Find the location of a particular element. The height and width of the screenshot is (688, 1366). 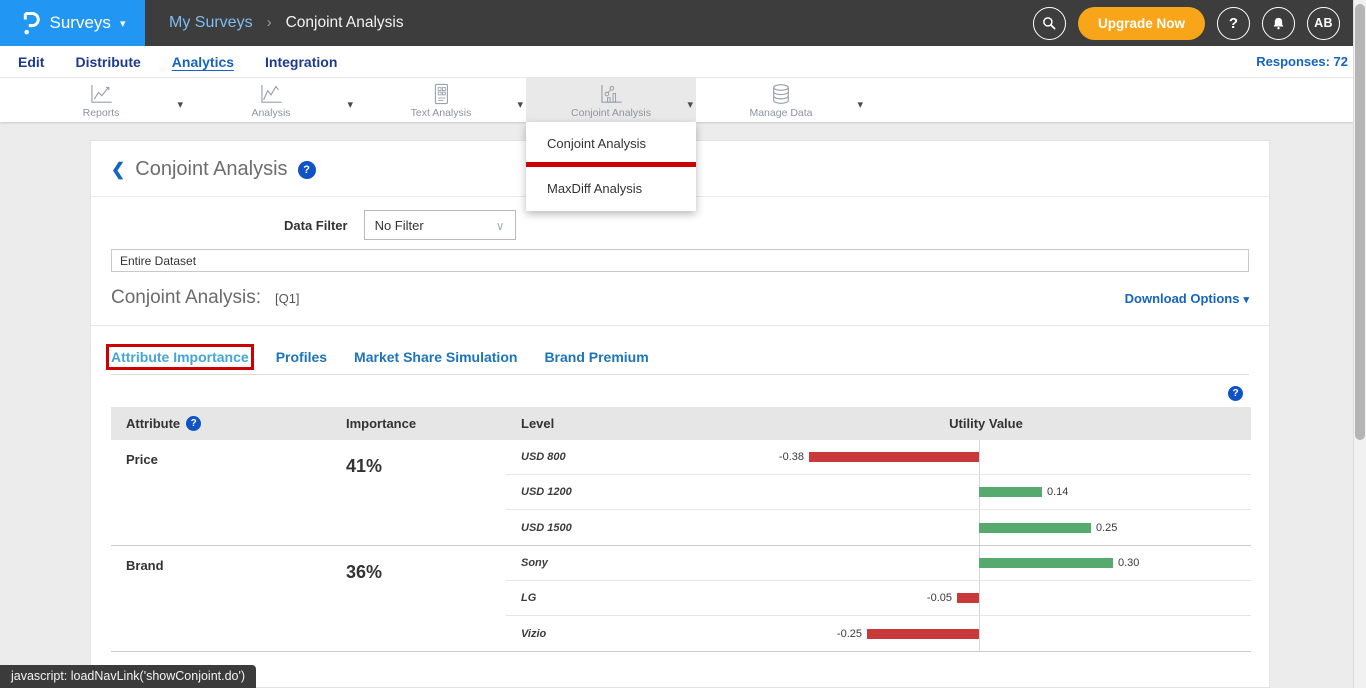

conjoint-dropdown-menu: Conjoint Analysis MaxDiff Analysis is located at coordinates (611, 166).